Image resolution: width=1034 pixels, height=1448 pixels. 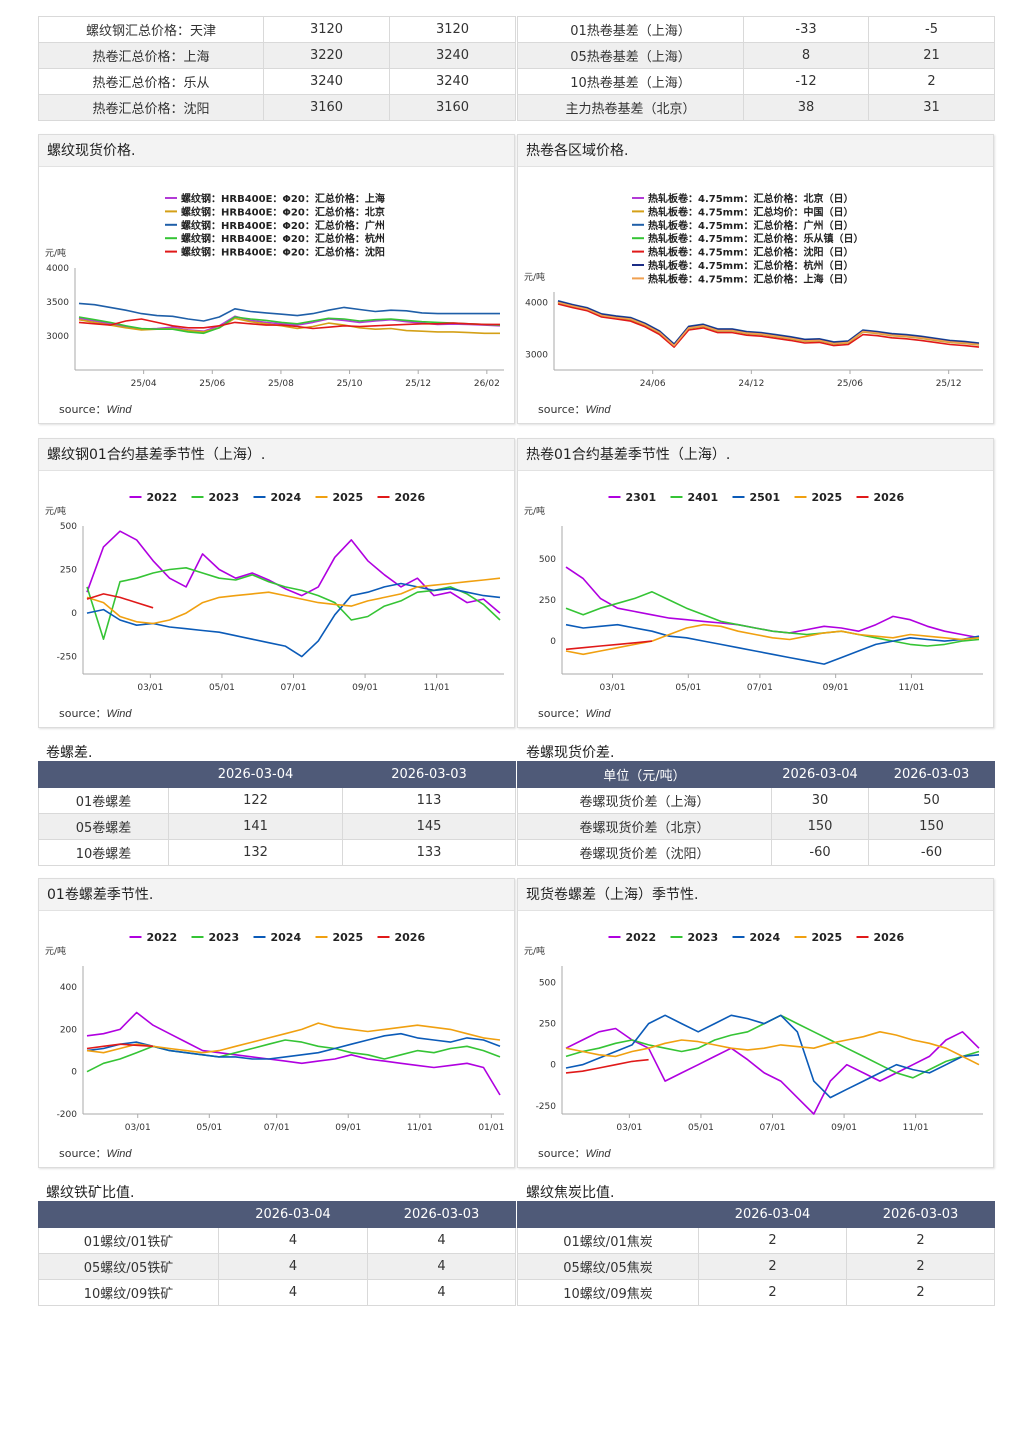 I want to click on column-header: 2026-03-03, so click(x=429, y=774).